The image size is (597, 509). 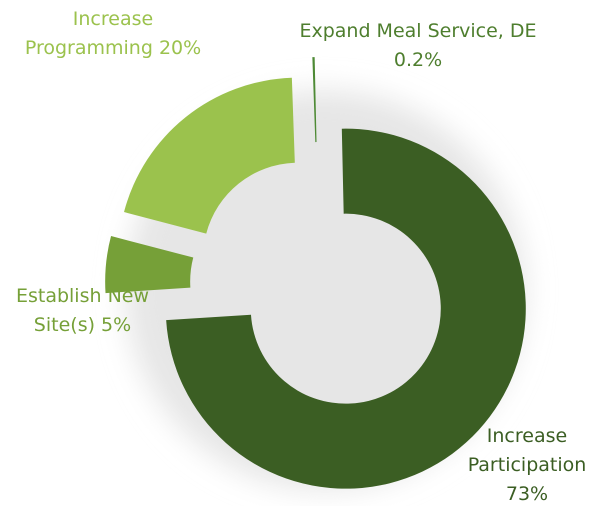 I want to click on category-label: Increase Programming, so click(x=89, y=33).